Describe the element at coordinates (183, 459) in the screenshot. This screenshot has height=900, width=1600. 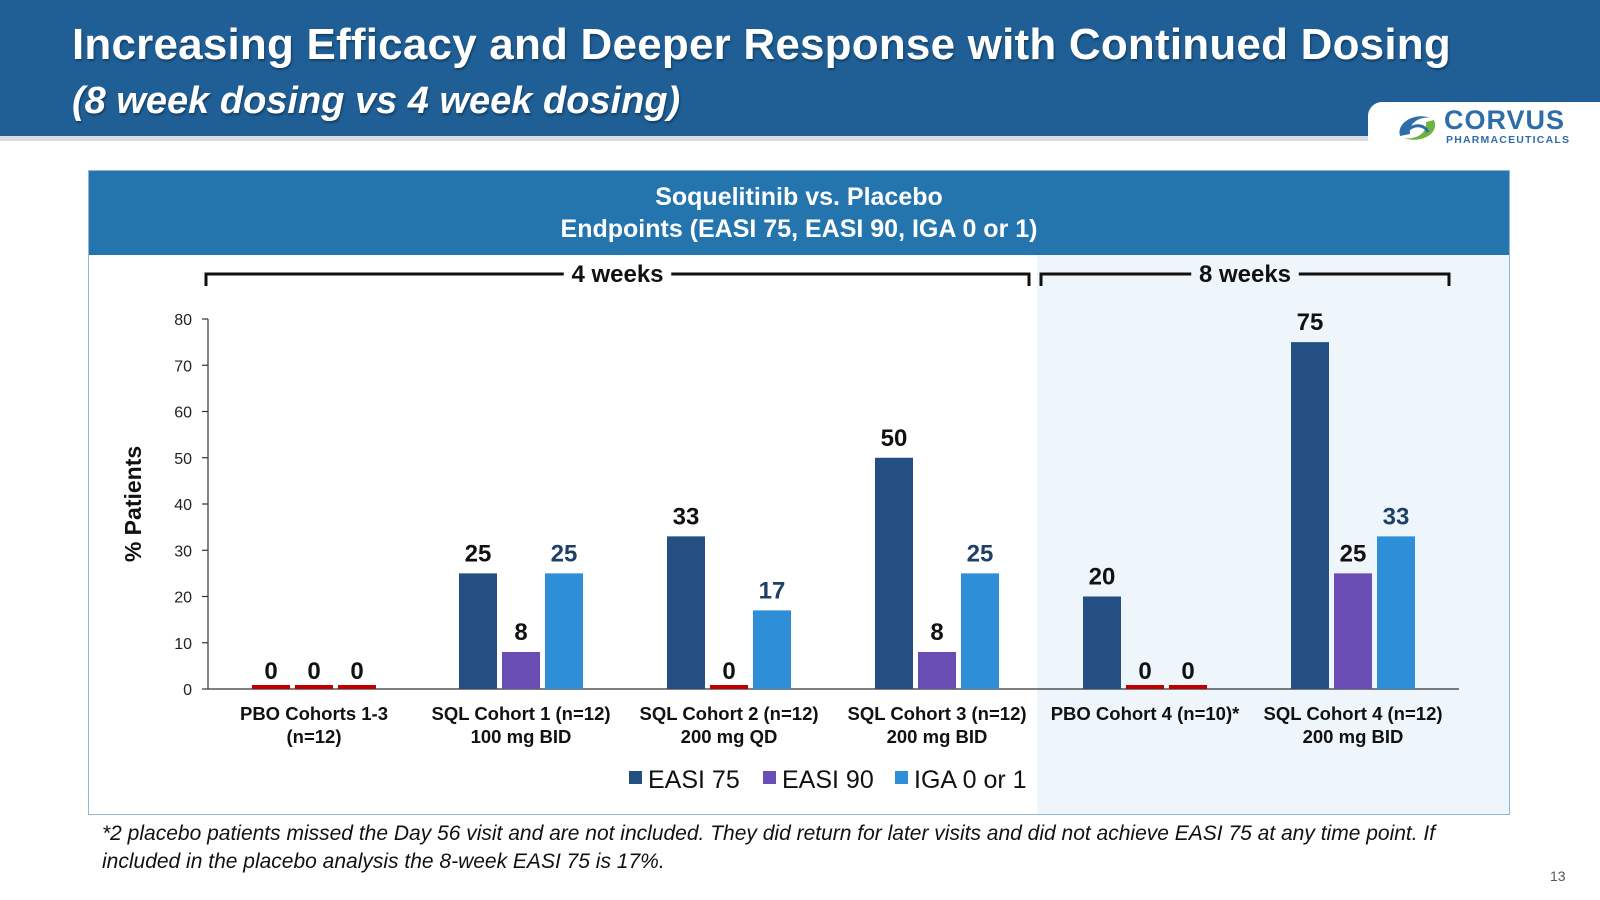
I see `y-tick-label: 50` at that location.